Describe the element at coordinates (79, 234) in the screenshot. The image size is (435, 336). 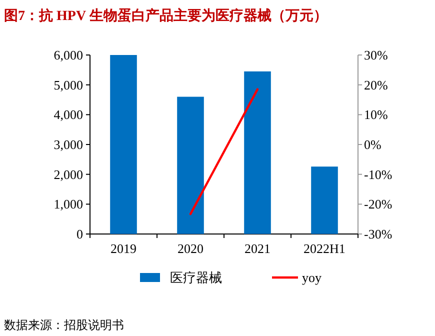
I see `y-tick-label: 0` at that location.